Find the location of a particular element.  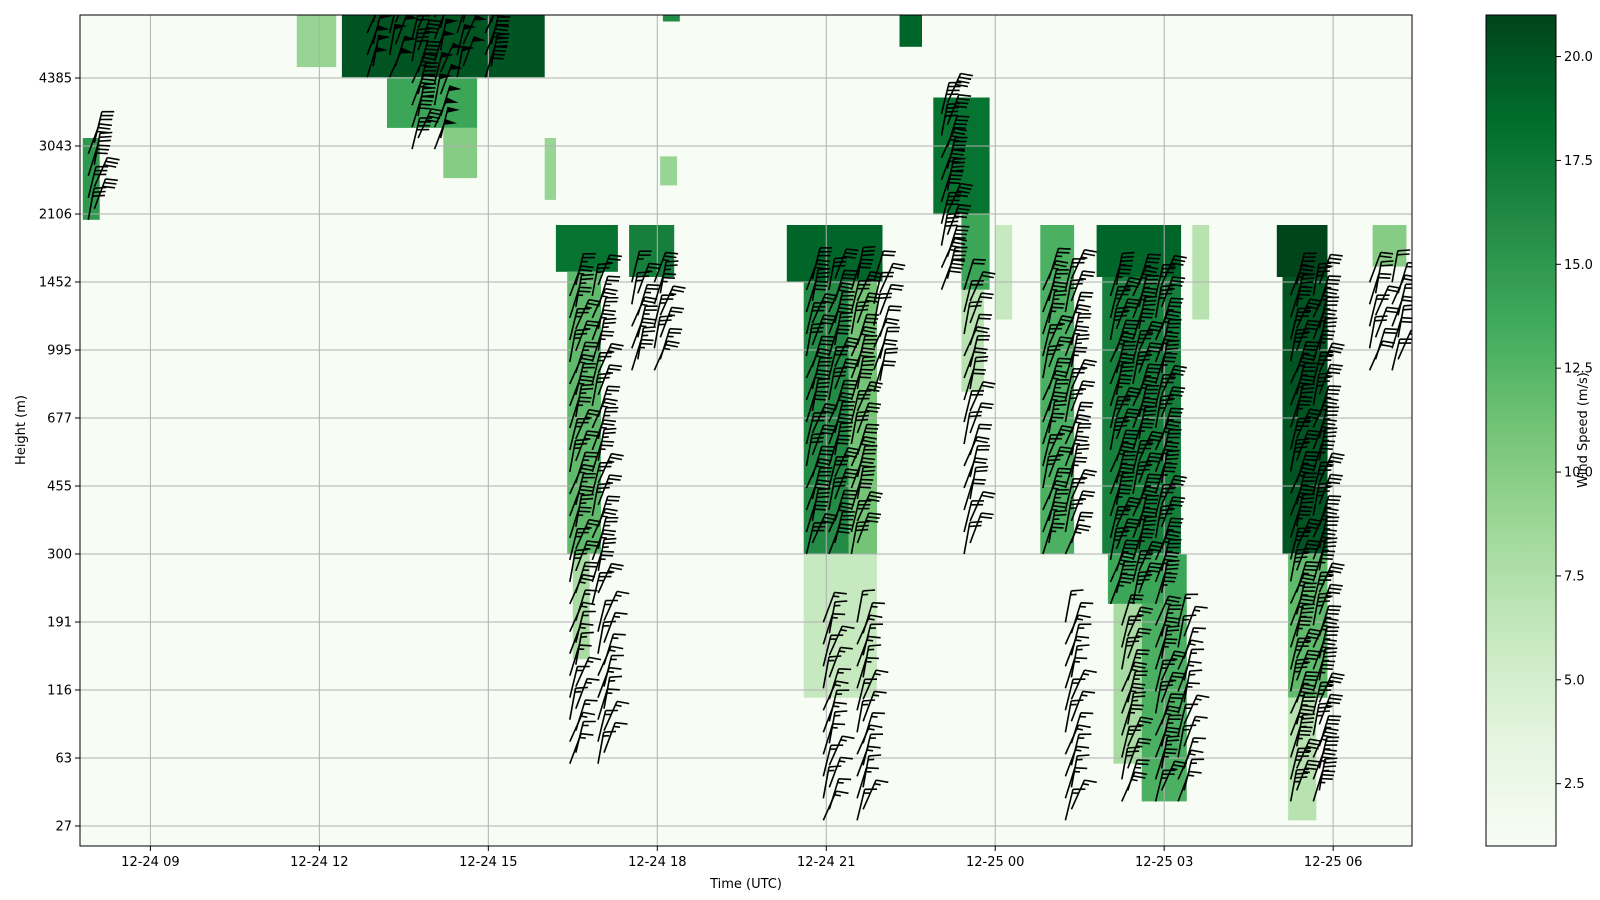

x-tick-label-0: 12-24 09 is located at coordinates (150, 862).